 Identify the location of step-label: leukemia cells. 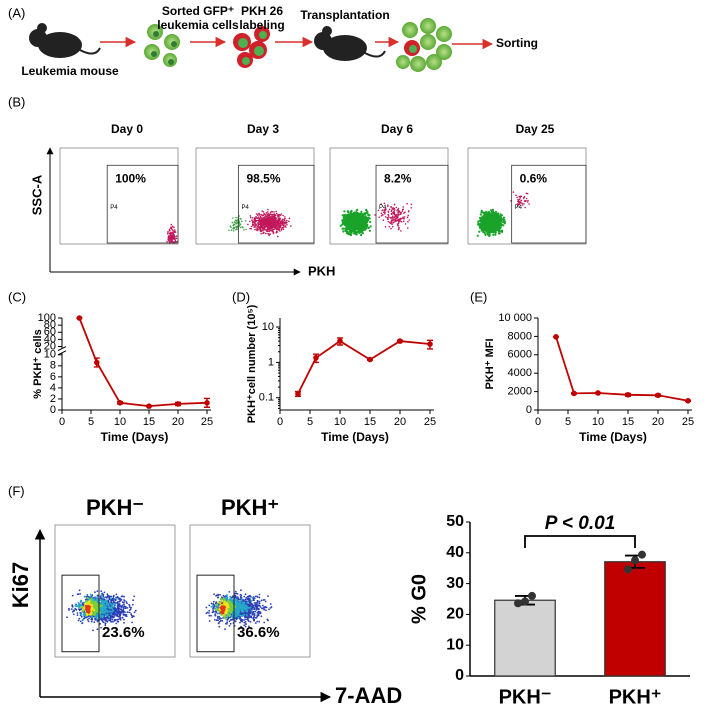
(198, 25).